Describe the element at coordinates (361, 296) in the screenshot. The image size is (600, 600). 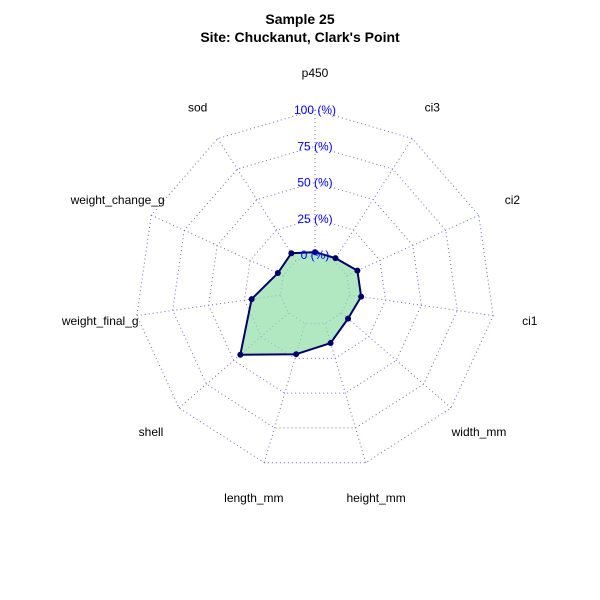
I see `data-point-ci1` at that location.